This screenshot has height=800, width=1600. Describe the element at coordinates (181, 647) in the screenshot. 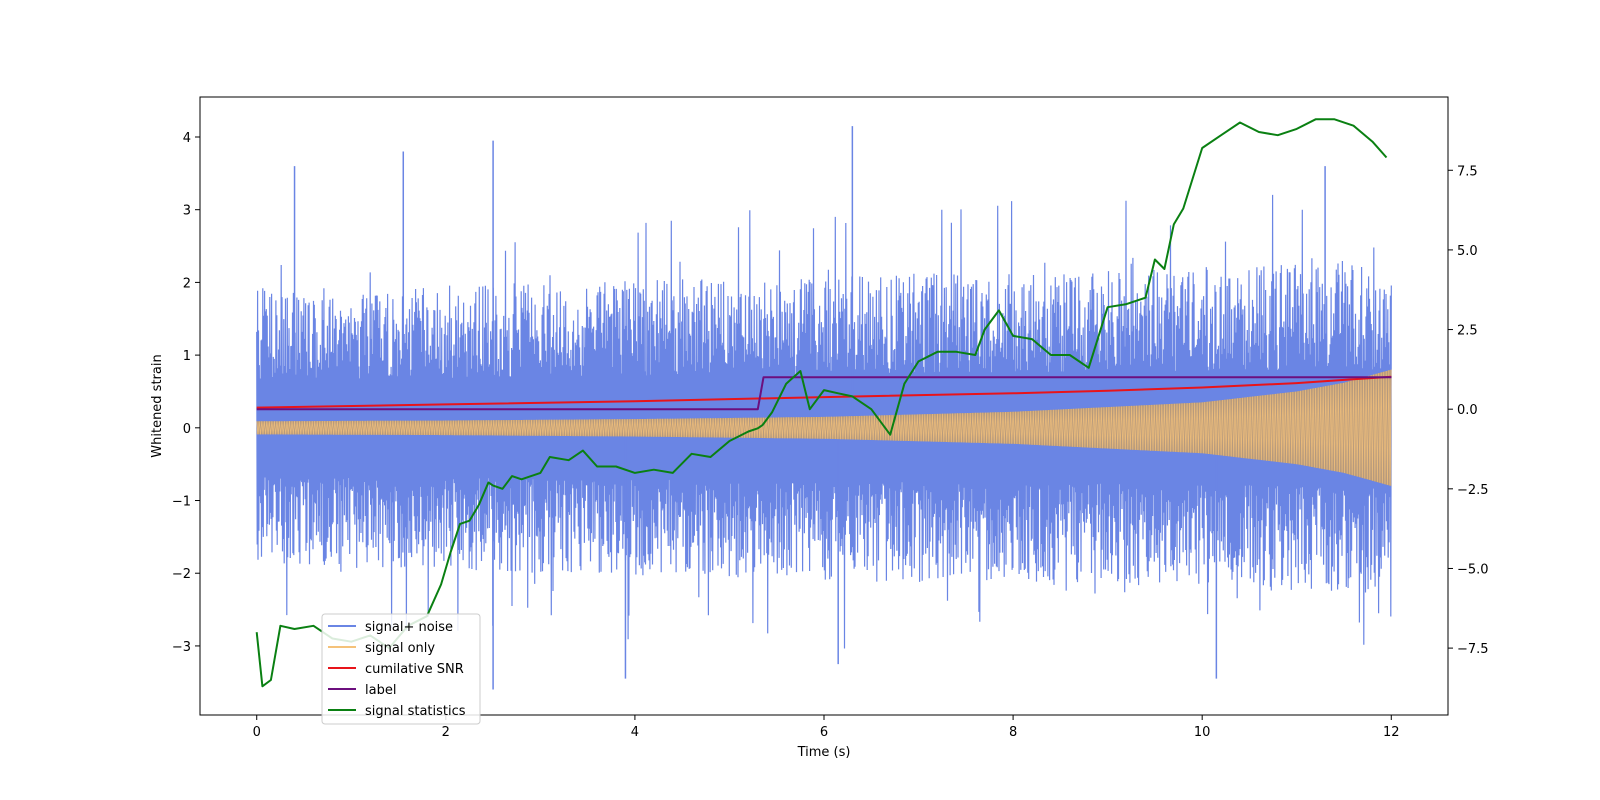

I see `y-left-tick-label: −3` at that location.